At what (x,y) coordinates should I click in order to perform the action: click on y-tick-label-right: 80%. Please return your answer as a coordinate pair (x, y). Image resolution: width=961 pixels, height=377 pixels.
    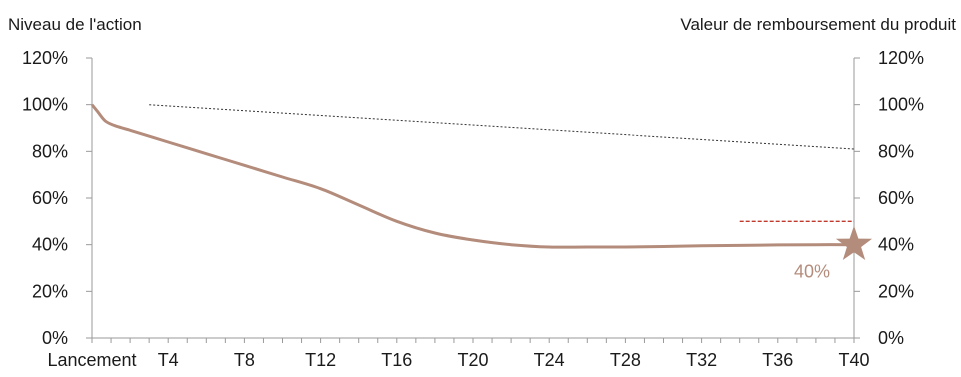
    Looking at the image, I should click on (896, 151).